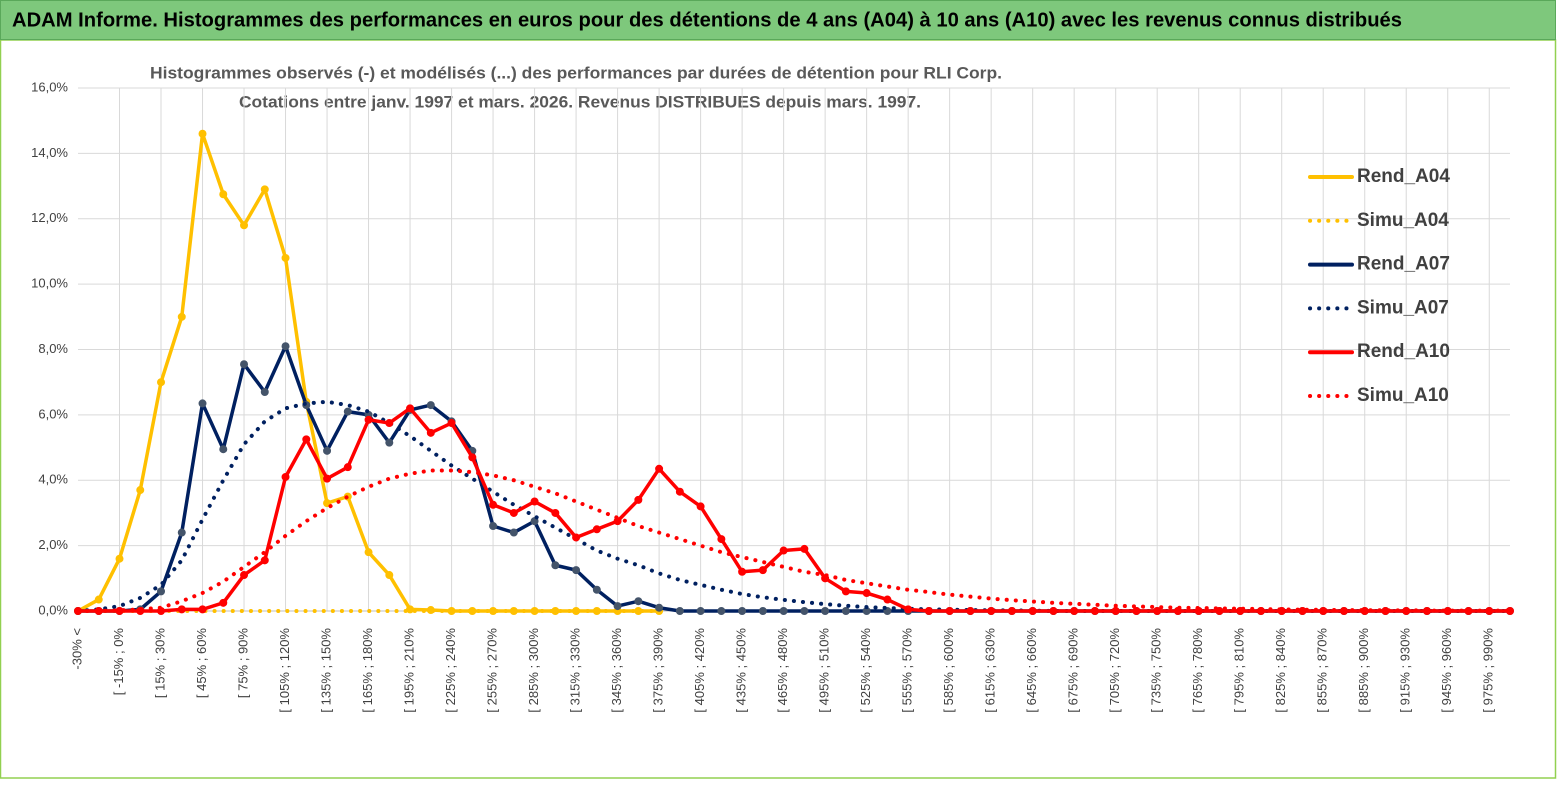  I want to click on x-tick-label: [ 405% ; 420%, so click(699, 670).